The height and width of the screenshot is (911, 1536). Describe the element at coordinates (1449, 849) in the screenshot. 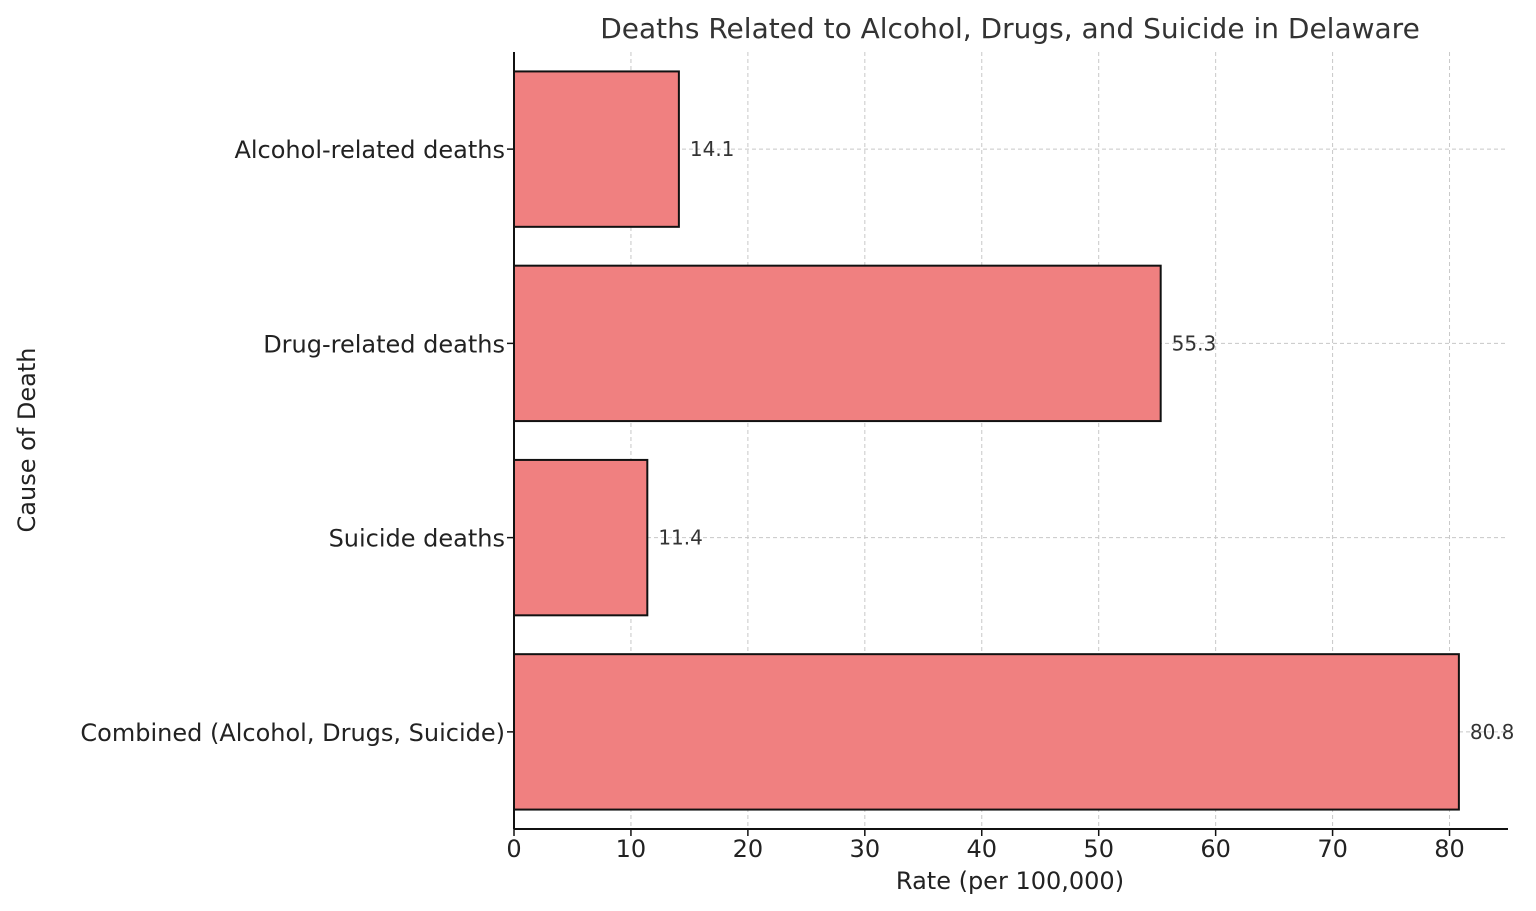

I see `x-tick-label: 80` at that location.